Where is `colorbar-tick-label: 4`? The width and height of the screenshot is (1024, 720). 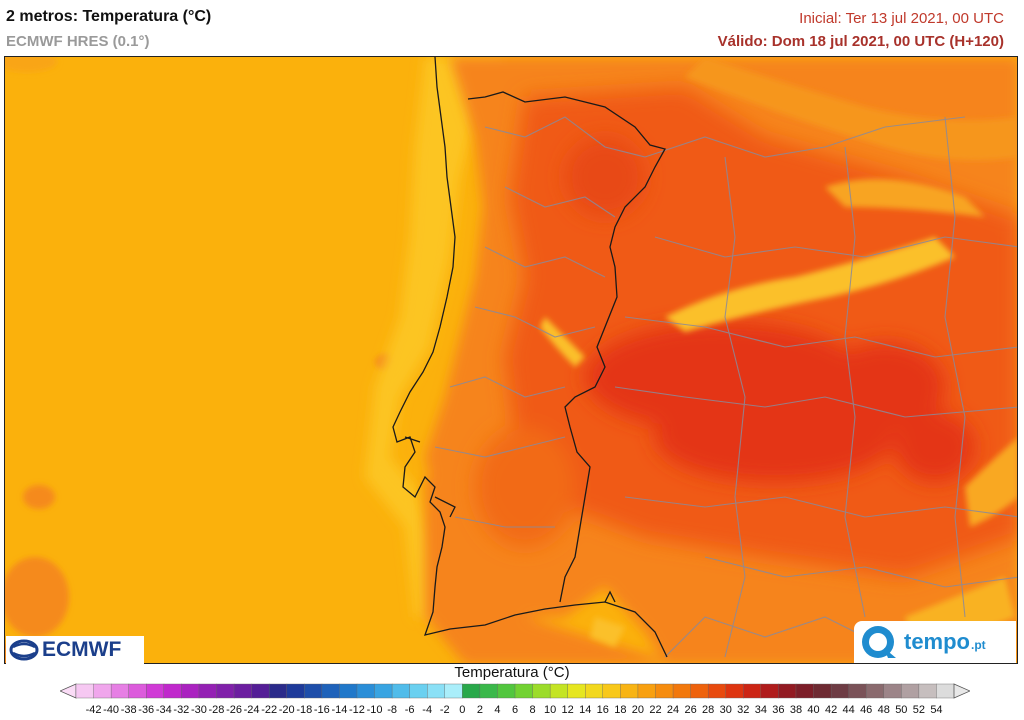
colorbar-tick-label: 4 is located at coordinates (497, 710).